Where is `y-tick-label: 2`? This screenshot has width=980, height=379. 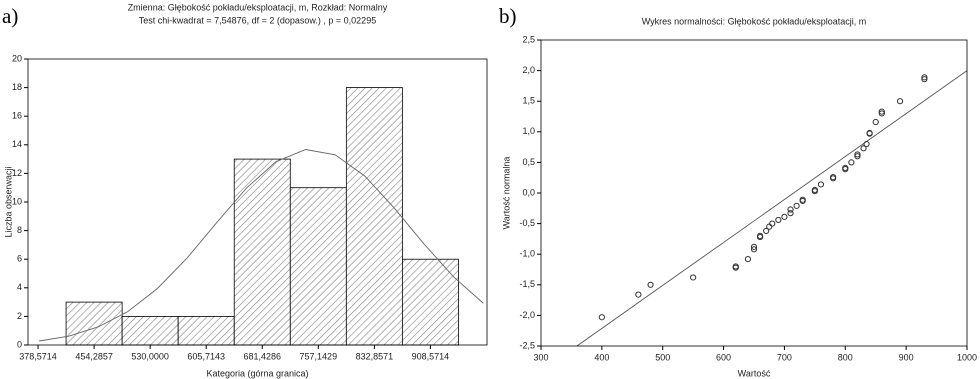 y-tick-label: 2 is located at coordinates (19, 316).